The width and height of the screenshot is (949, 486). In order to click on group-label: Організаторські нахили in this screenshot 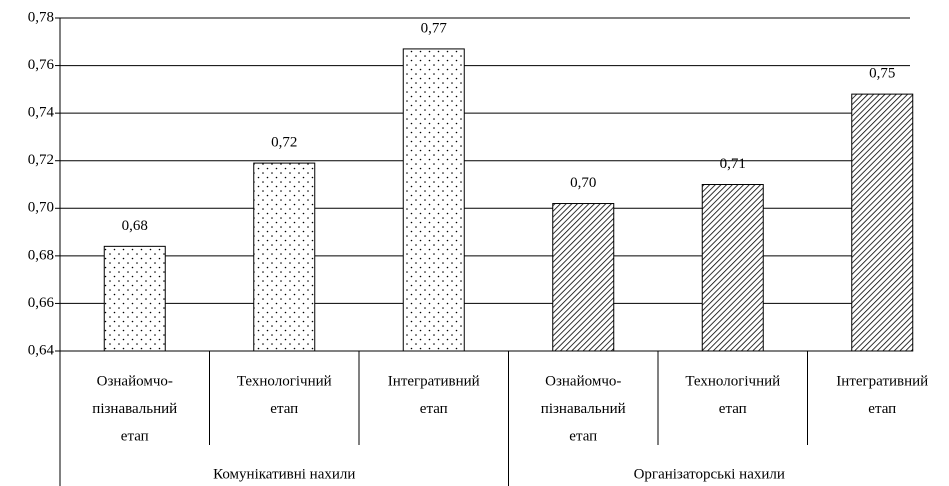, I will do `click(709, 474)`.